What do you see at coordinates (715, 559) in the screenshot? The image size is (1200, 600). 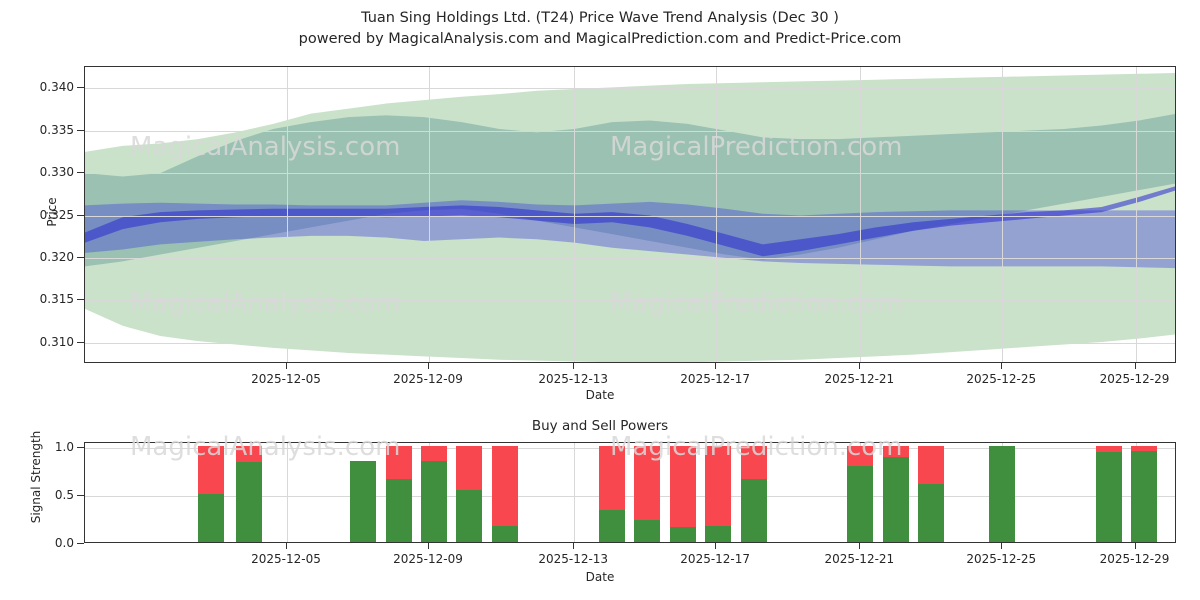 I see `x-axis-tick-label: 2025-12-17` at bounding box center [715, 559].